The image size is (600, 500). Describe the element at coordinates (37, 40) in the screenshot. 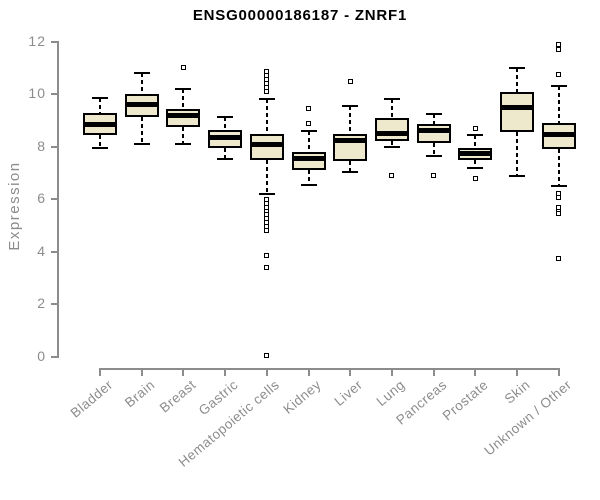

I see `y-tick-label: 12` at that location.